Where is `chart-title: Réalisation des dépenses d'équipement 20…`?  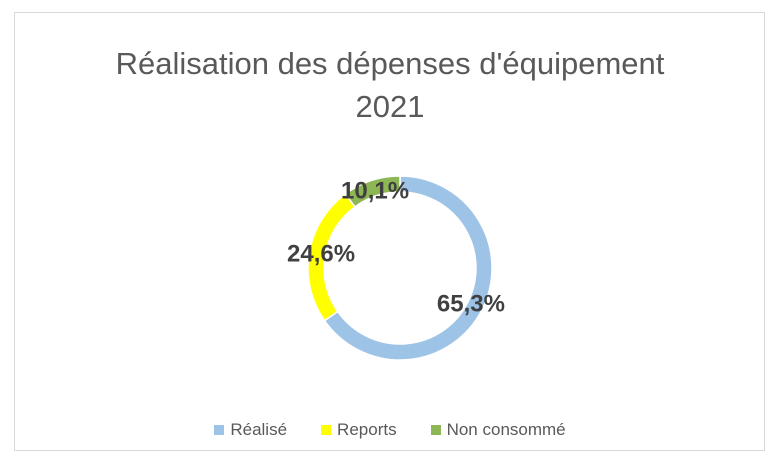 chart-title: Réalisation des dépenses d'équipement 20… is located at coordinates (390, 85).